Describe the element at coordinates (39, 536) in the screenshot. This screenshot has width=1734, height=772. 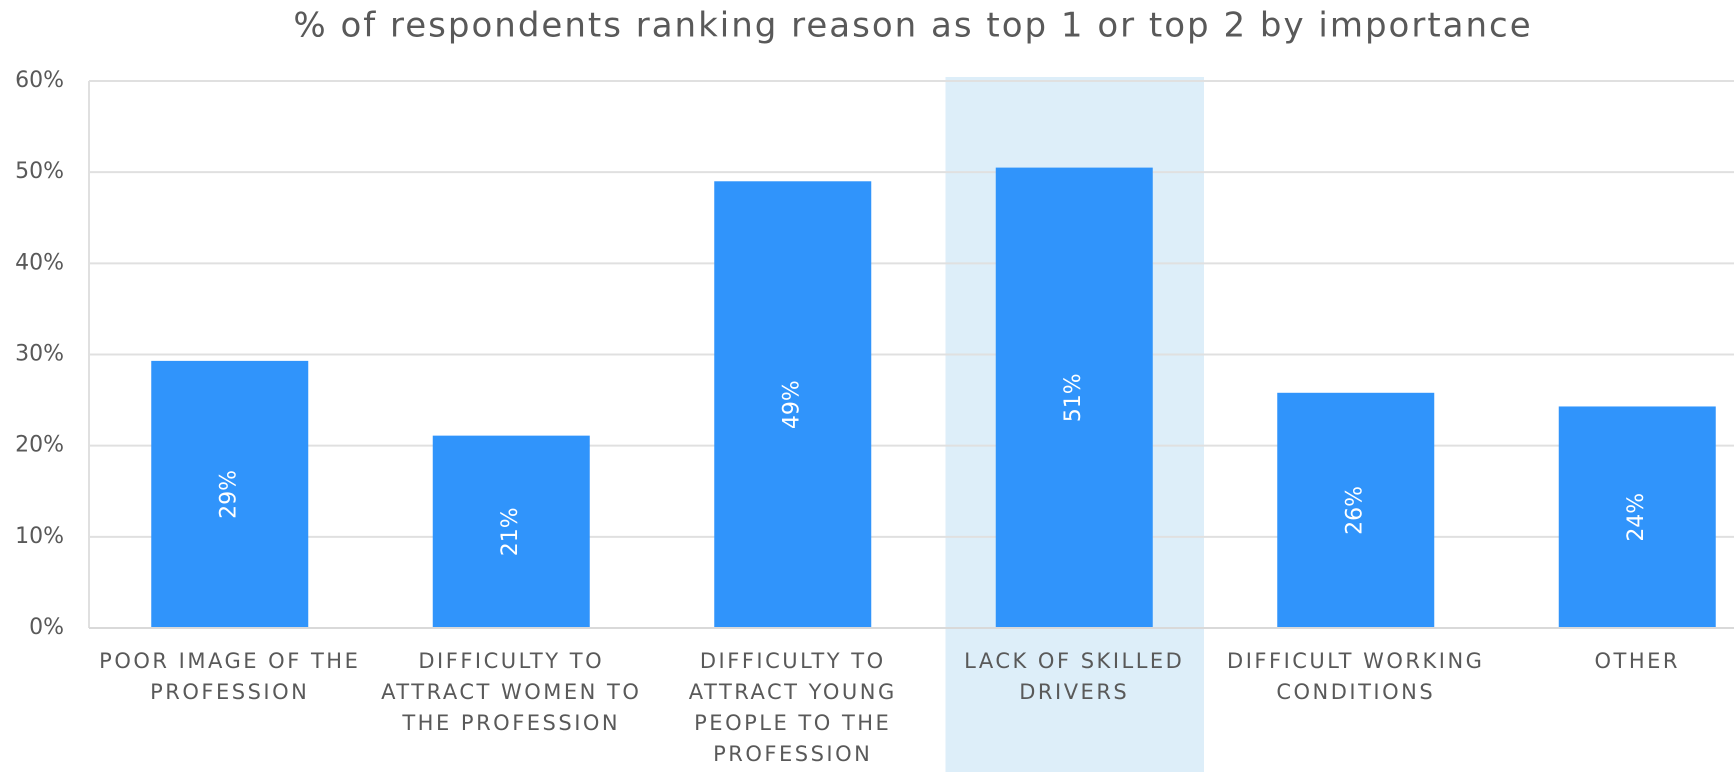
I see `y-tick-label: 10%` at that location.